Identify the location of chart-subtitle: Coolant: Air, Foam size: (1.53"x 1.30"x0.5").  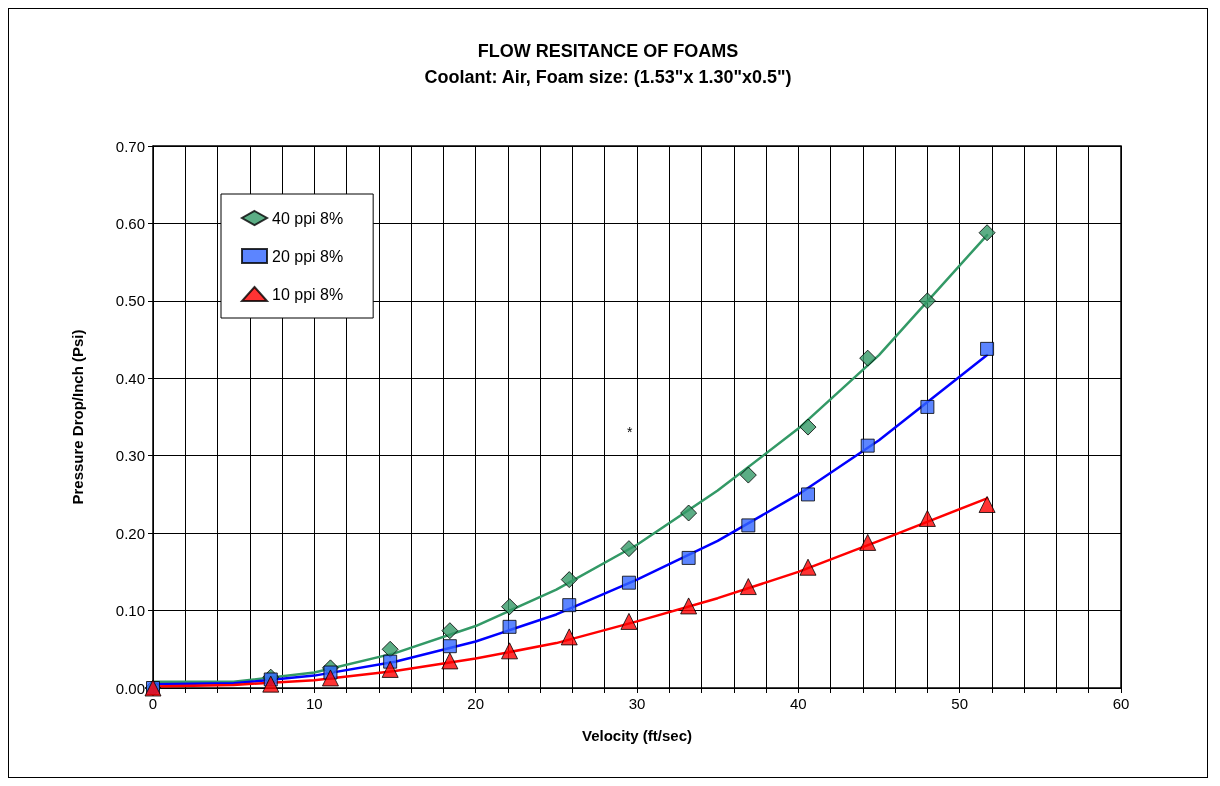
(608, 77).